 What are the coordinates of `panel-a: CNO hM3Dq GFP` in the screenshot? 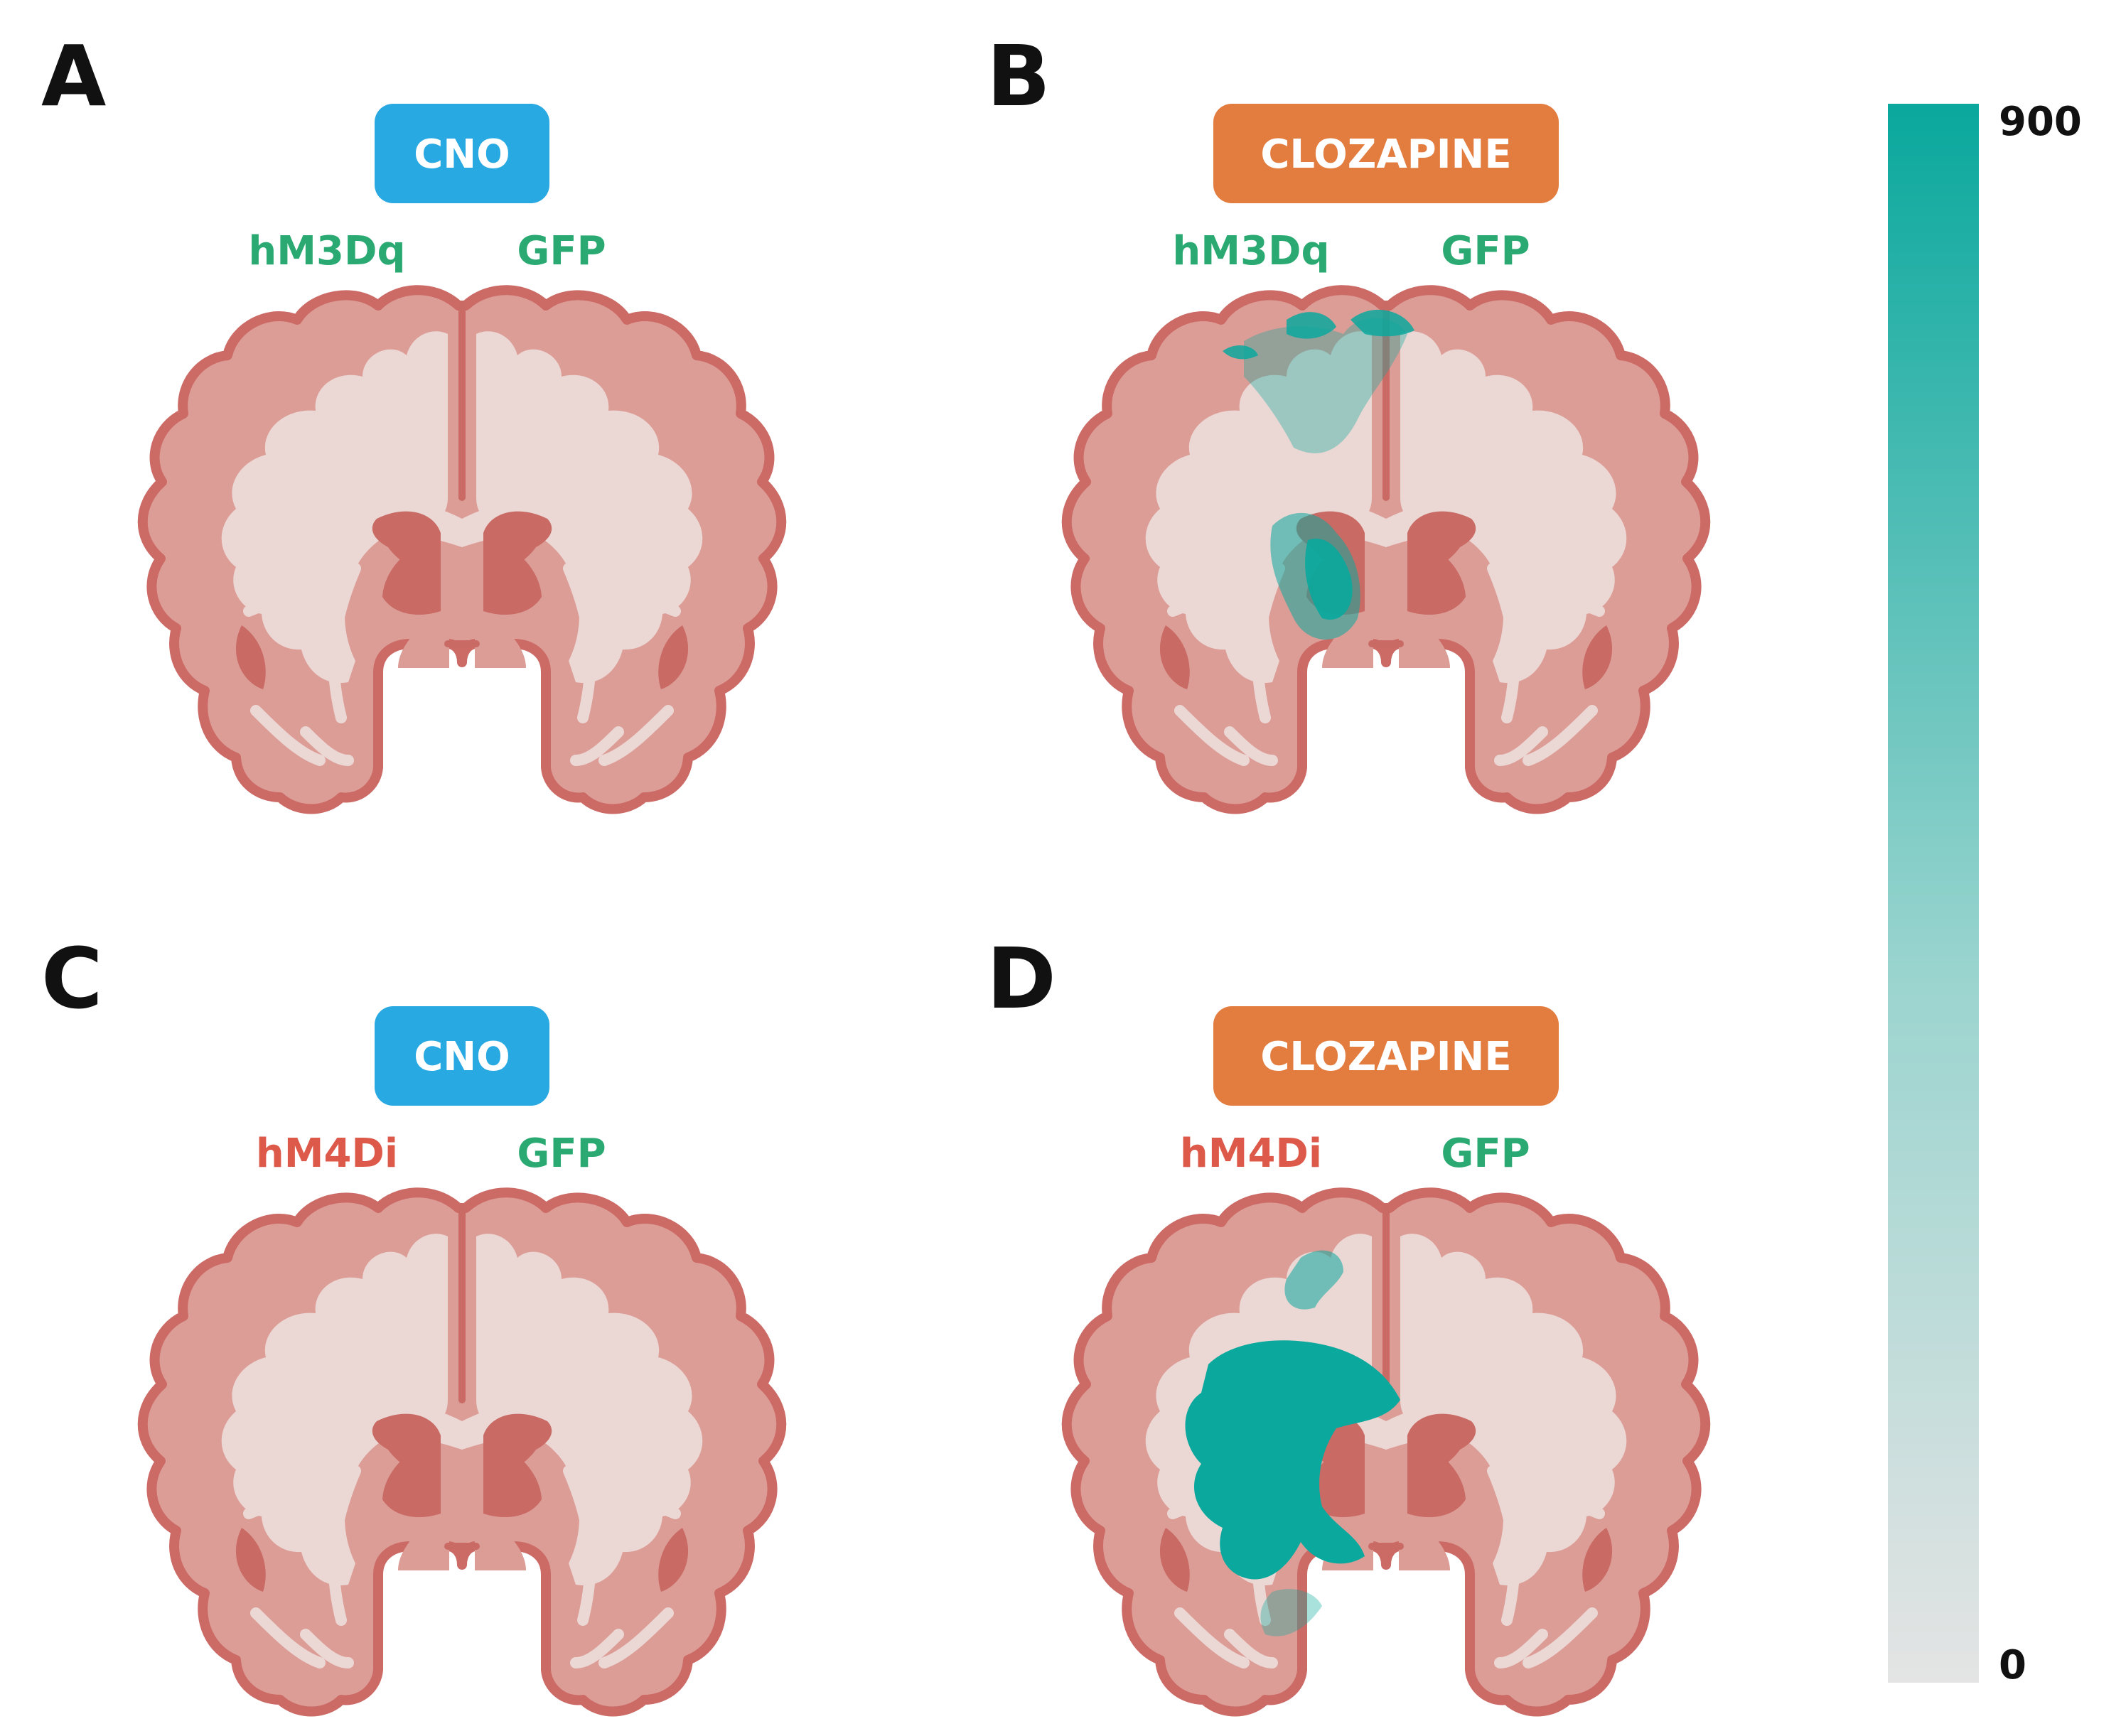 It's located at (462, 457).